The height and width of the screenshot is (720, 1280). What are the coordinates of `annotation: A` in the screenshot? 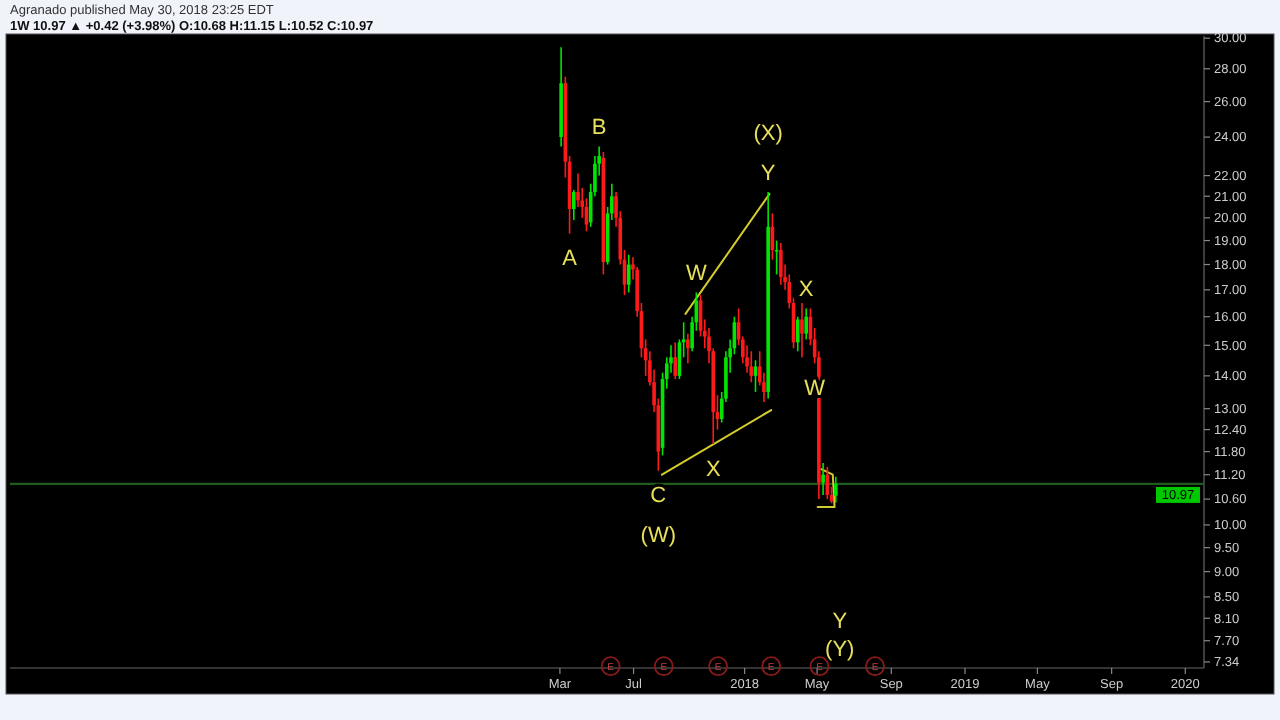 It's located at (570, 259).